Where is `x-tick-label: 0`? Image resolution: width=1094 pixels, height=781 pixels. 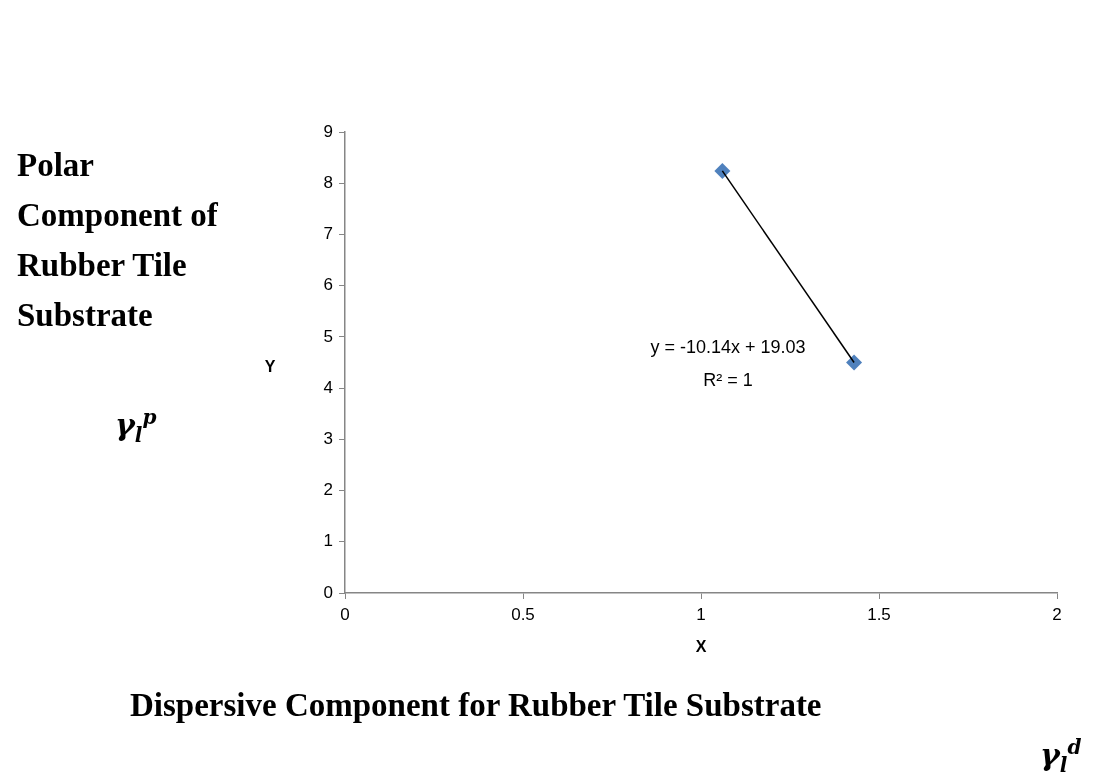
x-tick-label: 0 is located at coordinates (345, 614).